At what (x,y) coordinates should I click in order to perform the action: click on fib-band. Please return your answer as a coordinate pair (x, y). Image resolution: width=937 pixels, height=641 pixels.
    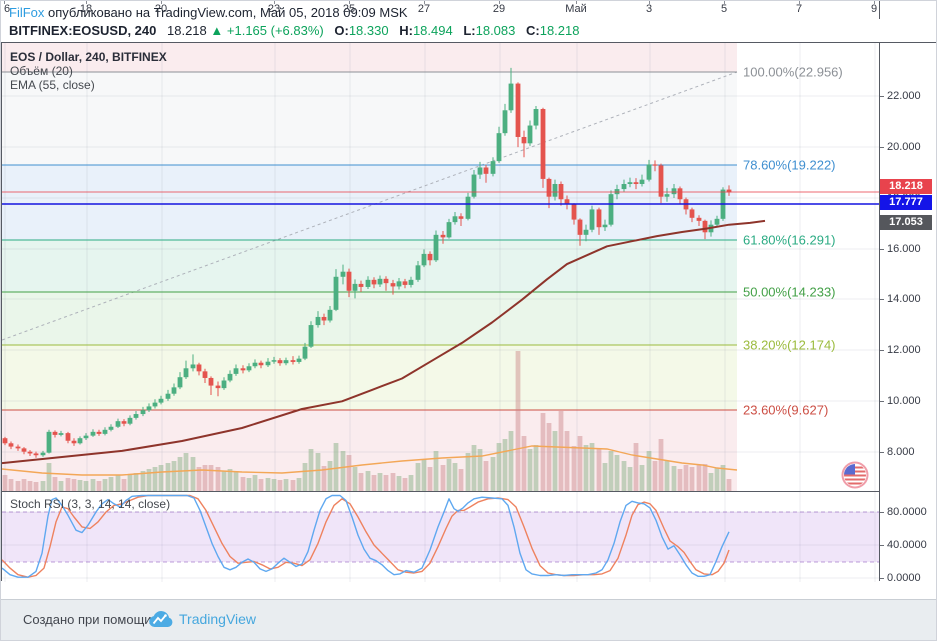
    Looking at the image, I should click on (369, 377).